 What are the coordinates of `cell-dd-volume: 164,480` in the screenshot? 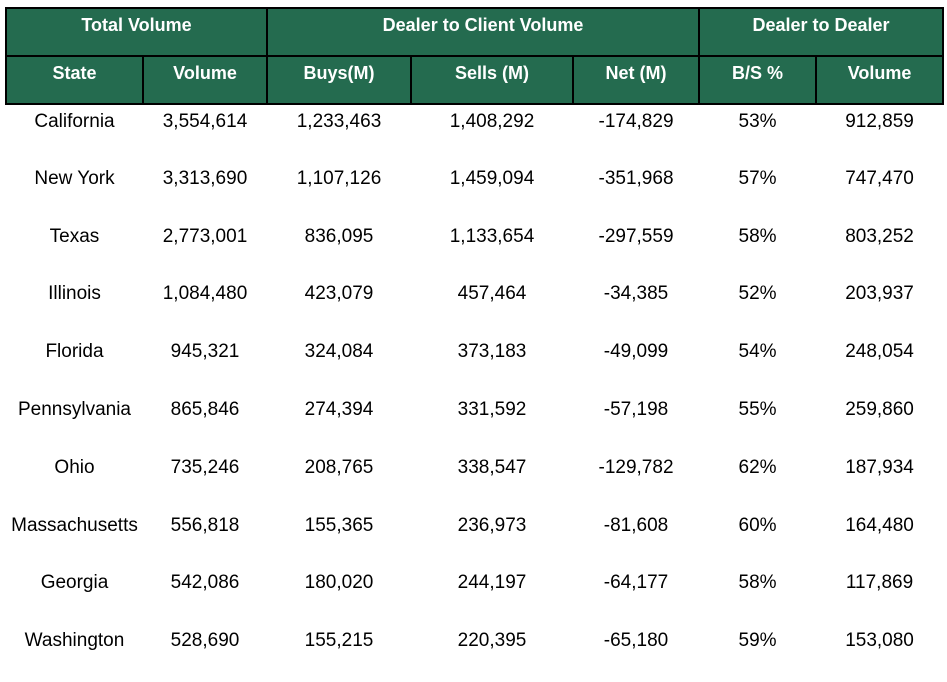 It's located at (879, 525).